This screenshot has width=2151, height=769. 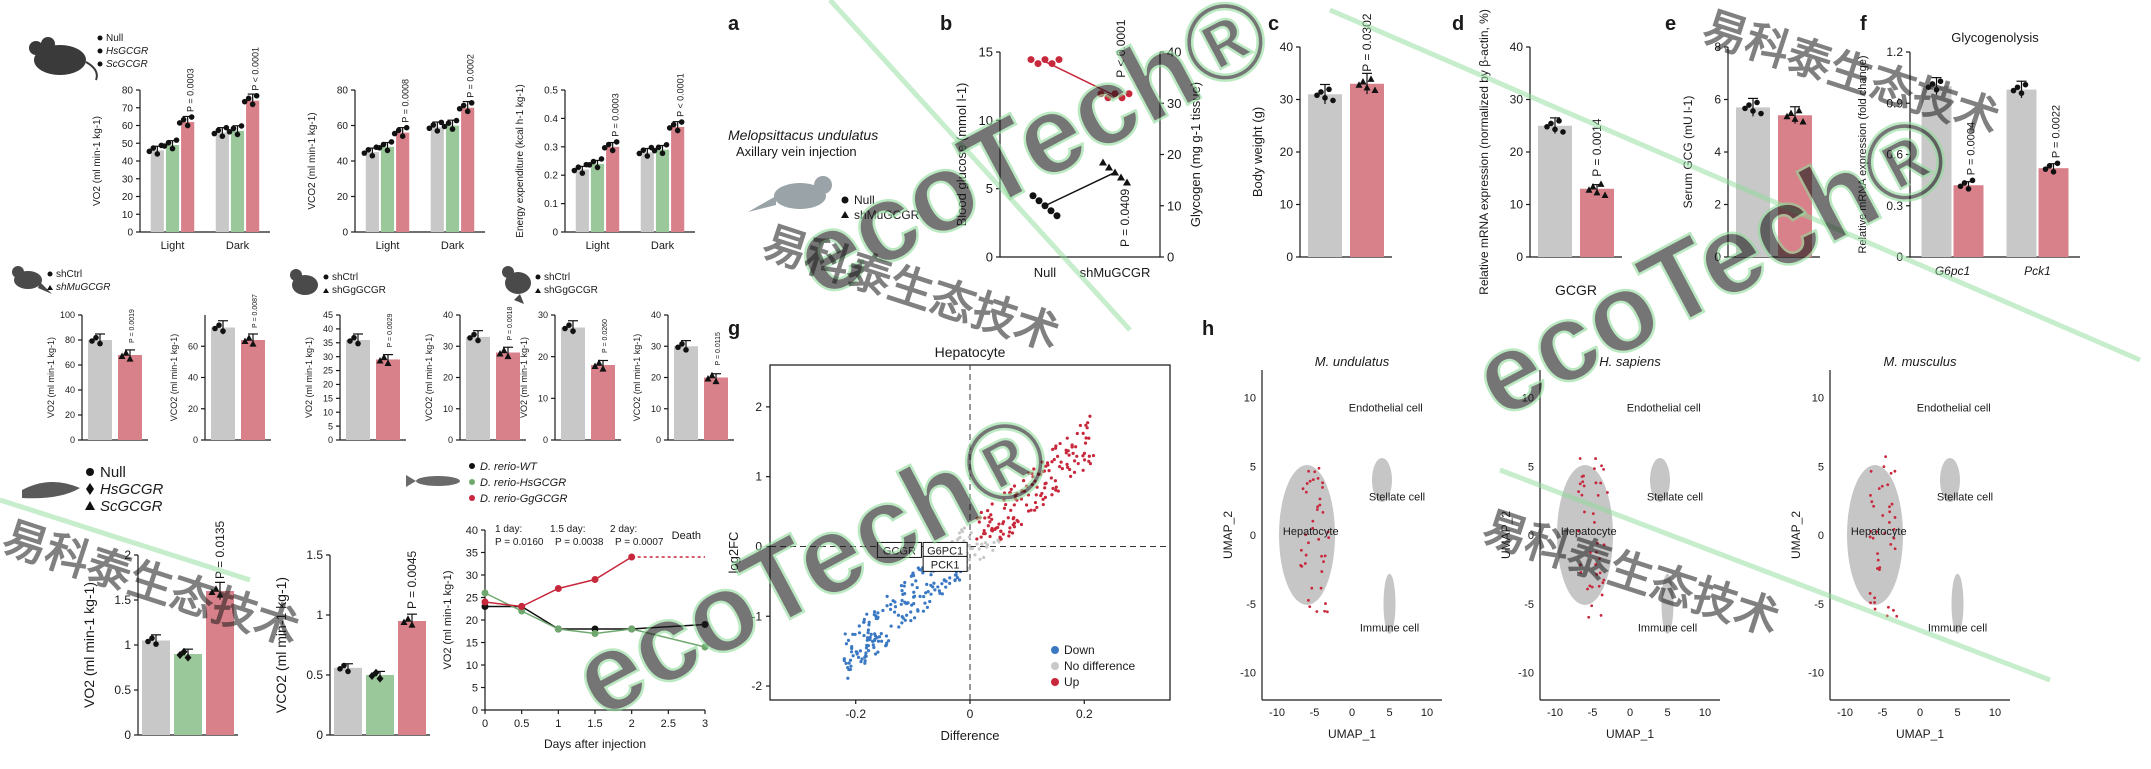 What do you see at coordinates (127, 51) in the screenshot?
I see `legend-mouse-hs: HsGCGR` at bounding box center [127, 51].